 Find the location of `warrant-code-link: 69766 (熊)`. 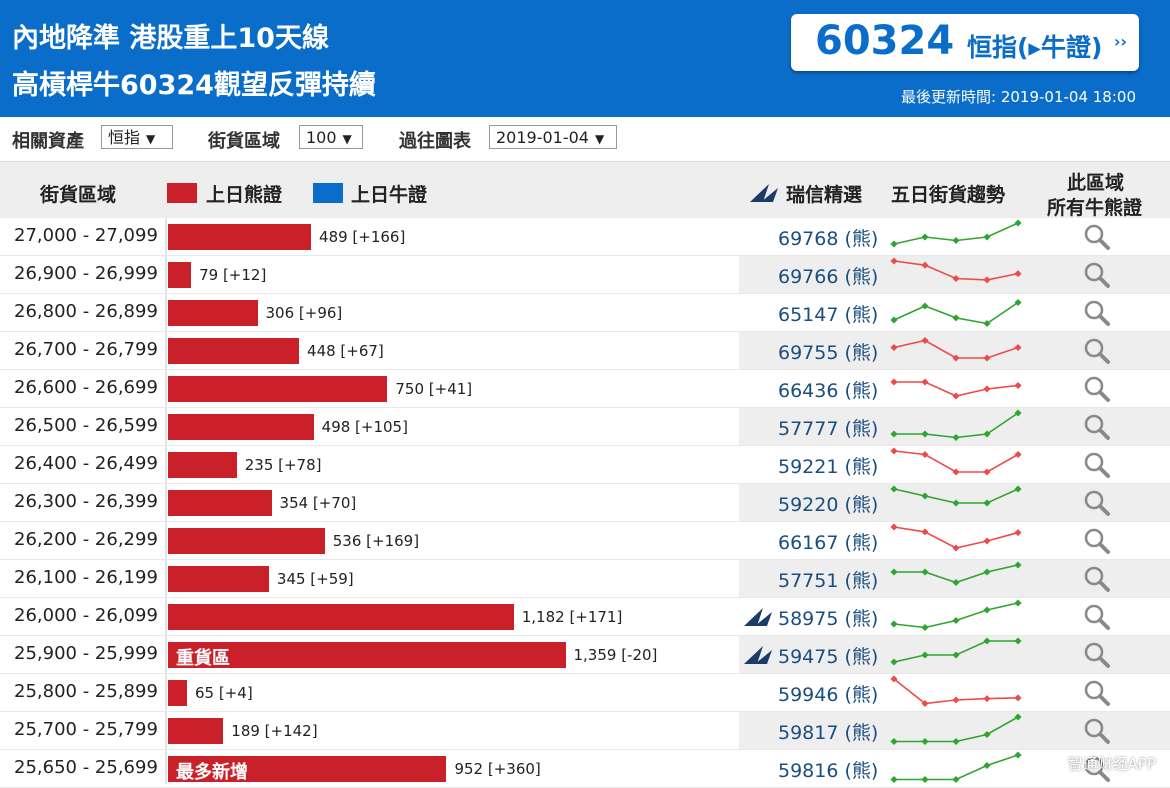

warrant-code-link: 69766 (熊) is located at coordinates (828, 275).